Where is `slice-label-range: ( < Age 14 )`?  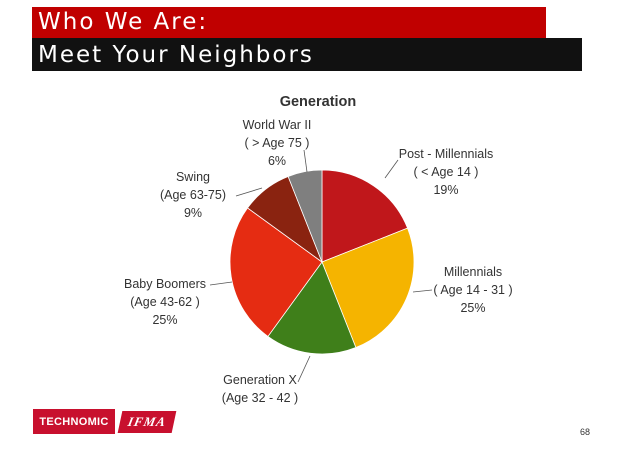 slice-label-range: ( < Age 14 ) is located at coordinates (446, 172).